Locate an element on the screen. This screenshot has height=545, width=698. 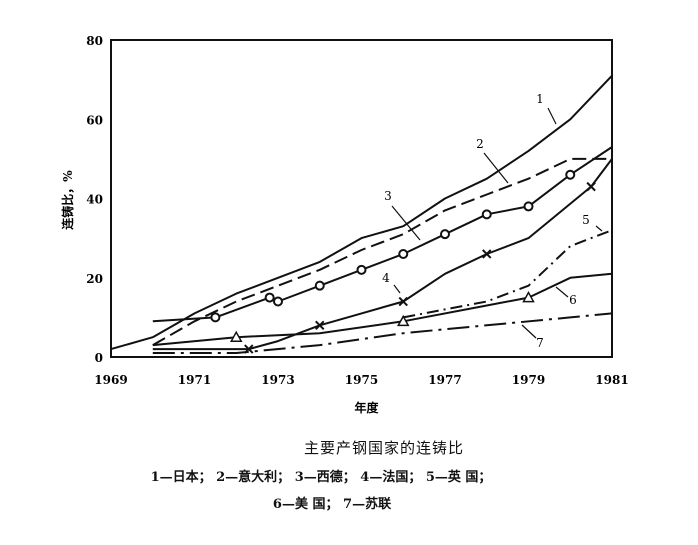
x-tick-label: 1973 is located at coordinates (277, 380).